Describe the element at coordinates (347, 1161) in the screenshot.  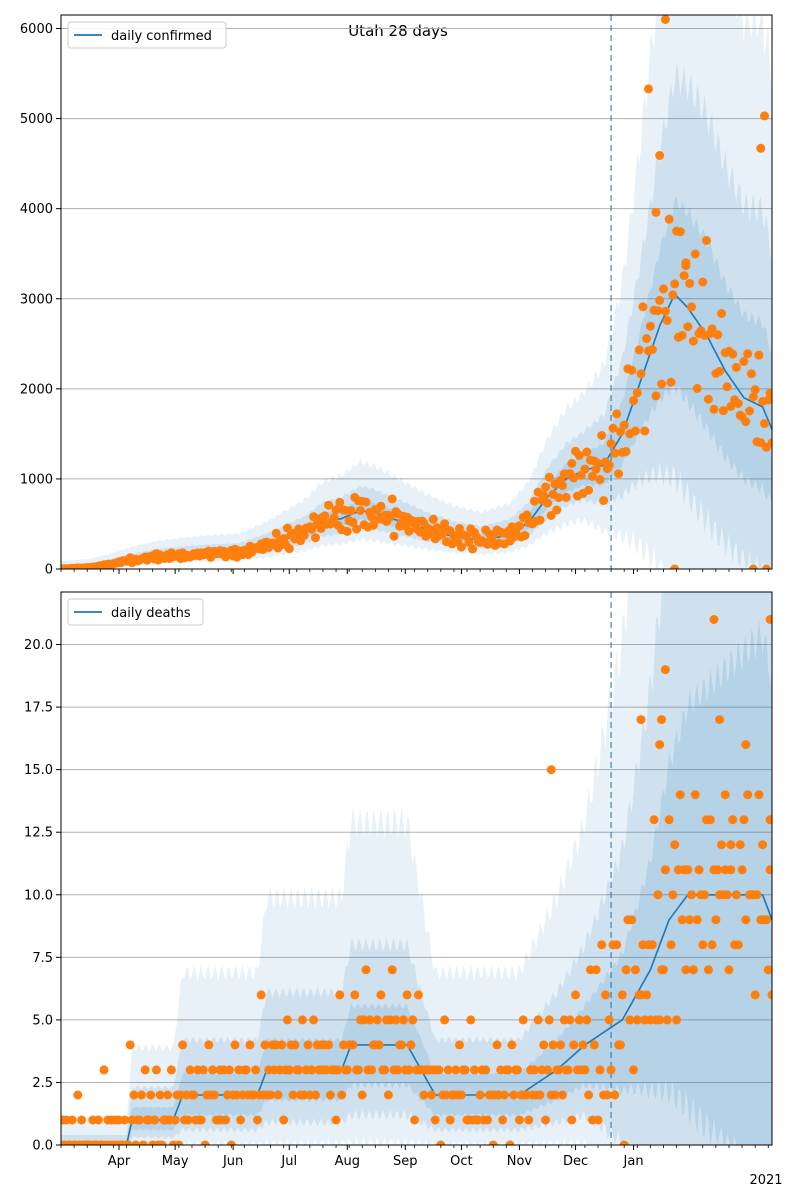
I see `x-tick-label: Aug` at that location.